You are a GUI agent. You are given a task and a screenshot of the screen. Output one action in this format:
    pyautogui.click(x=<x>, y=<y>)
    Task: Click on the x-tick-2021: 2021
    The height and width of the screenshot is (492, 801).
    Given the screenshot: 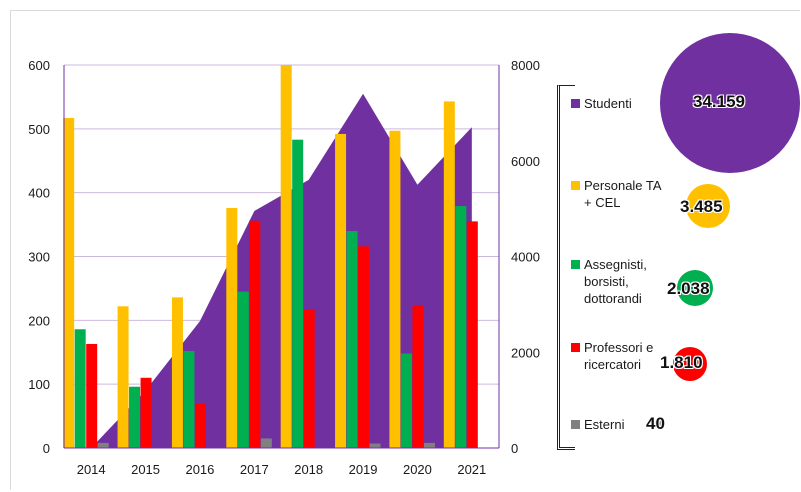 What is the action you would take?
    pyautogui.click(x=471, y=469)
    